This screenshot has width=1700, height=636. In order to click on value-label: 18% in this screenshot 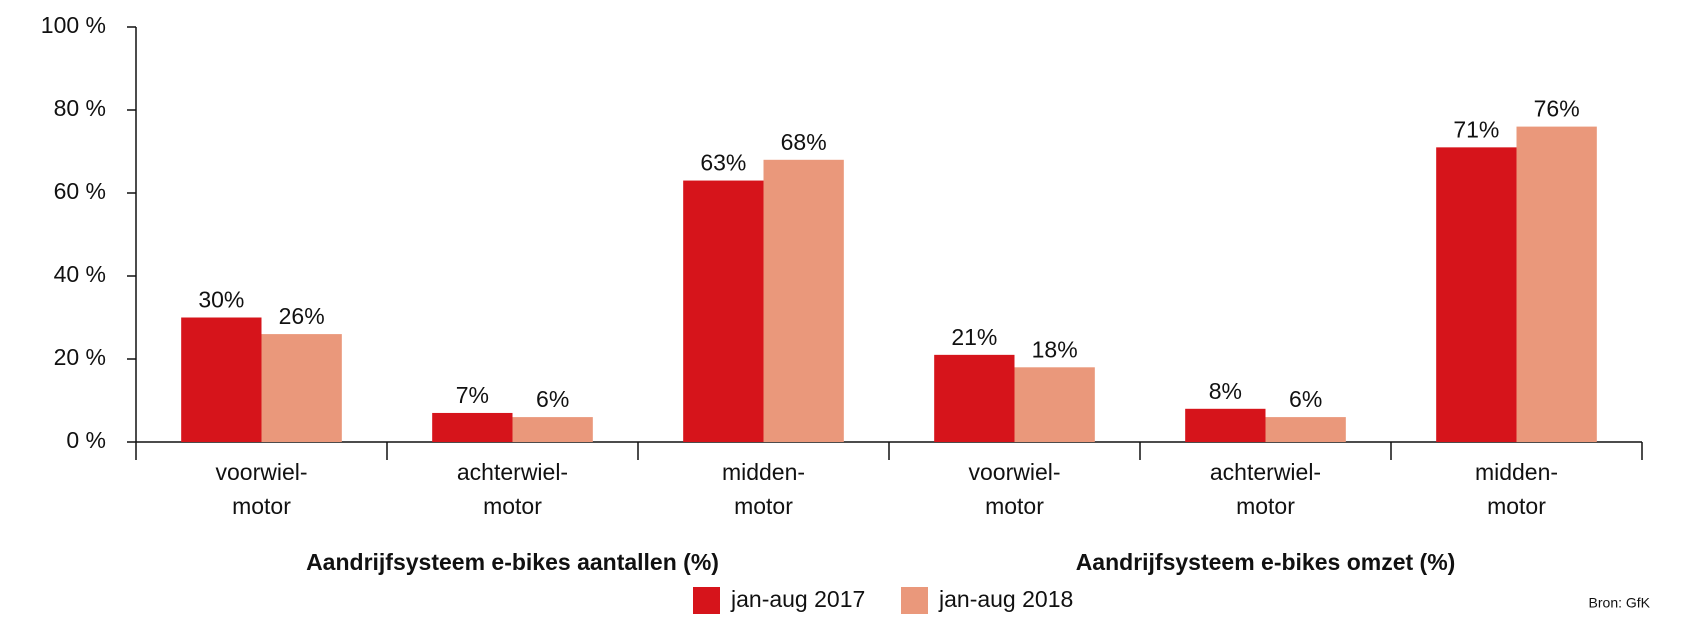, I will do `click(1055, 349)`.